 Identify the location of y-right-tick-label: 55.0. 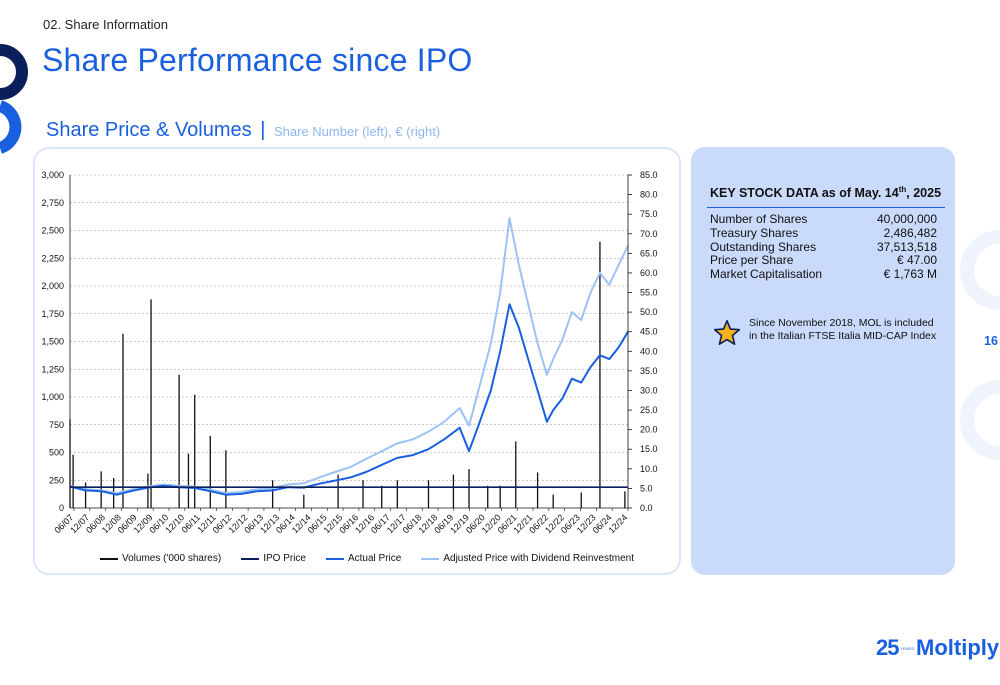
(649, 293).